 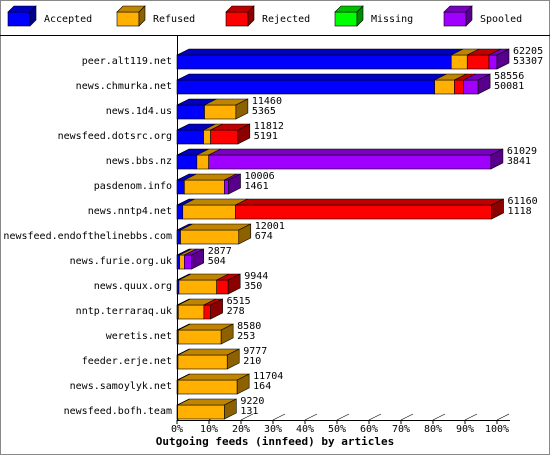 I want to click on x-tick-label: 60%, so click(x=369, y=429).